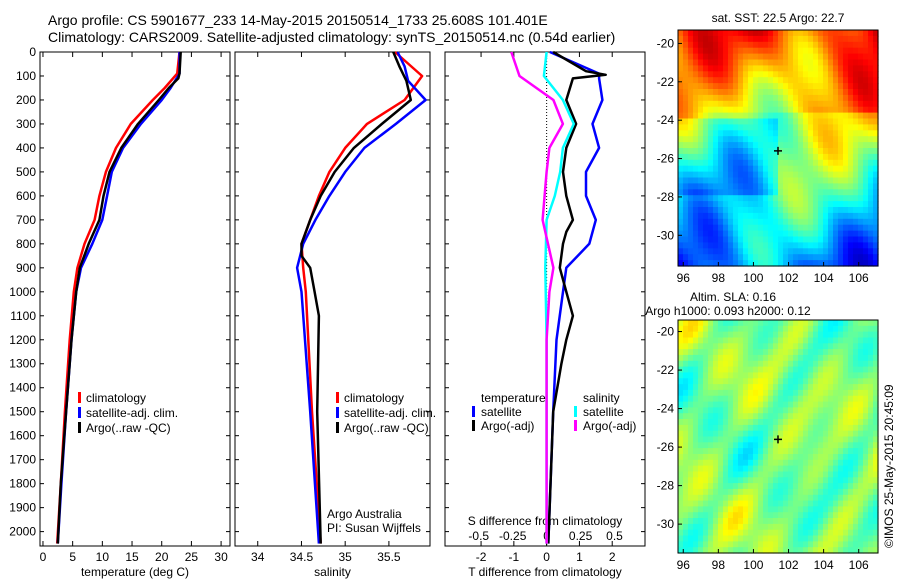 This screenshot has height=580, width=900. Describe the element at coordinates (719, 565) in the screenshot. I see `lon-tick-label: 98` at that location.